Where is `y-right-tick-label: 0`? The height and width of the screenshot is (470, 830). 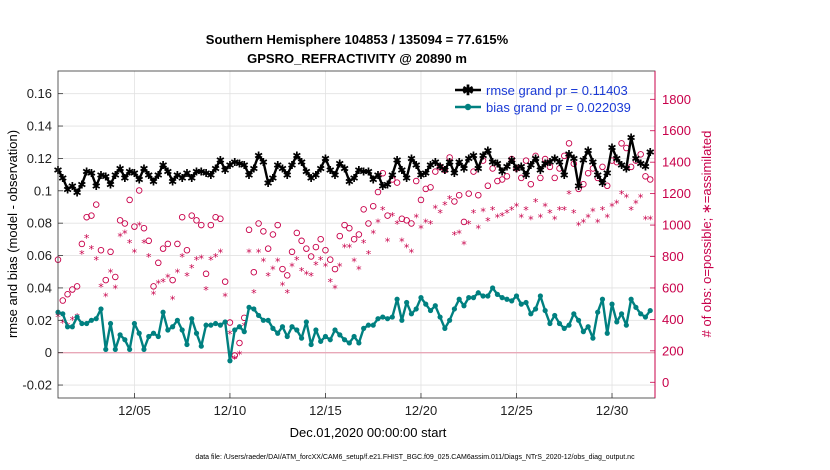
y-right-tick-label: 0 is located at coordinates (665, 382).